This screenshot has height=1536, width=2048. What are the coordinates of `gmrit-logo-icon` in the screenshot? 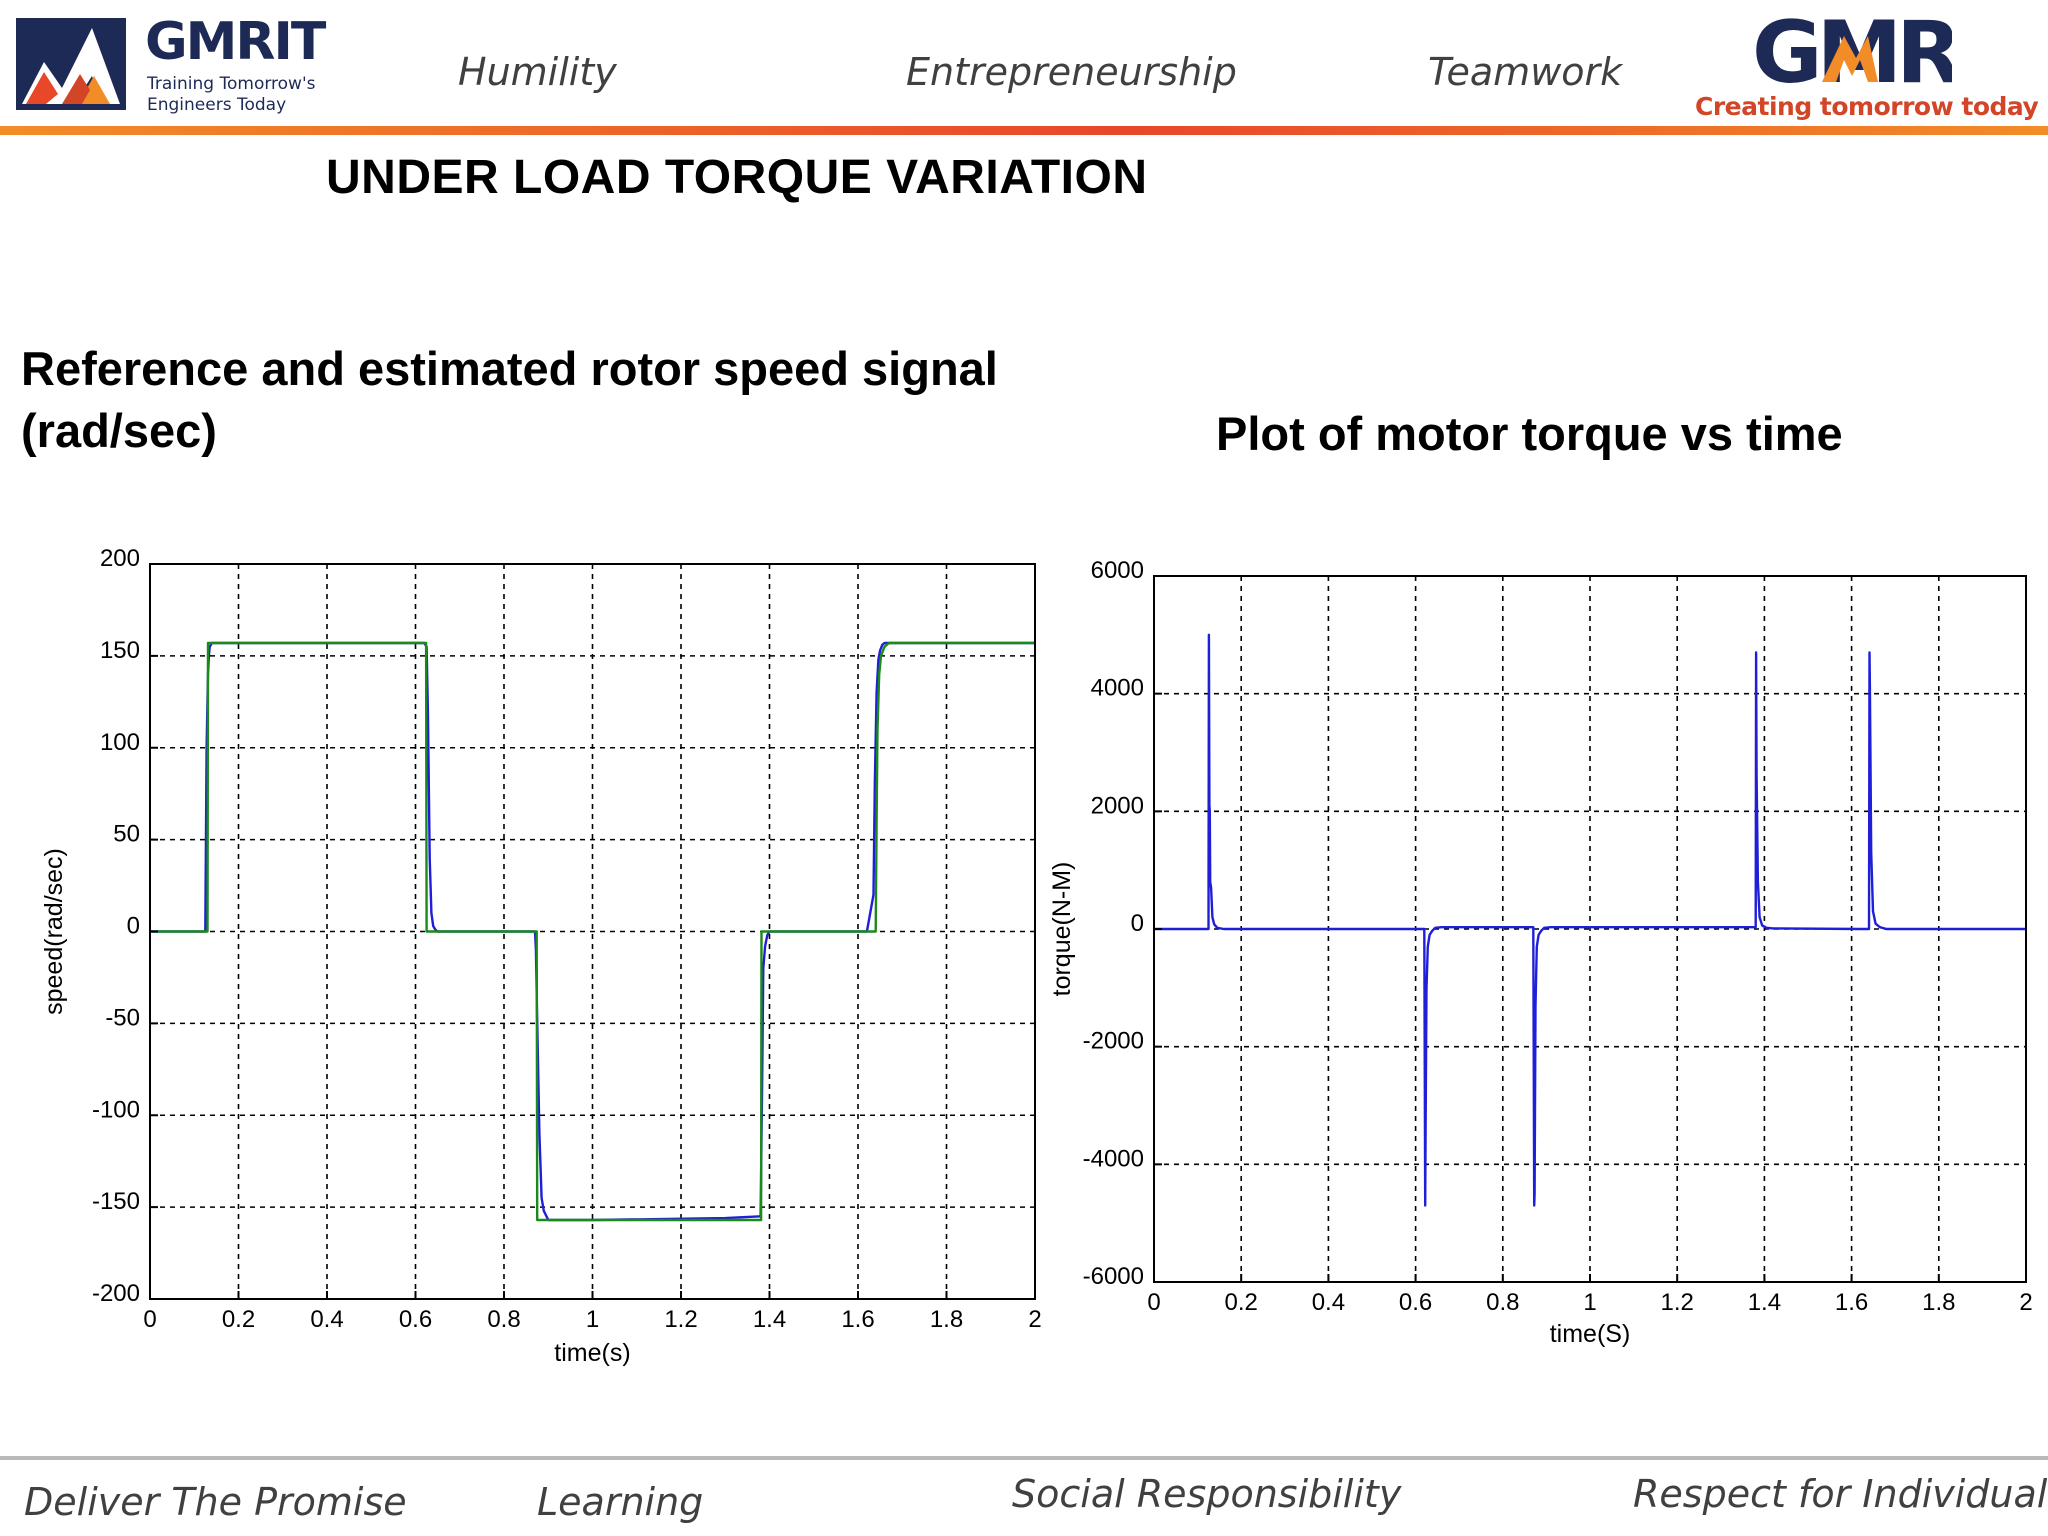 It's located at (71, 64).